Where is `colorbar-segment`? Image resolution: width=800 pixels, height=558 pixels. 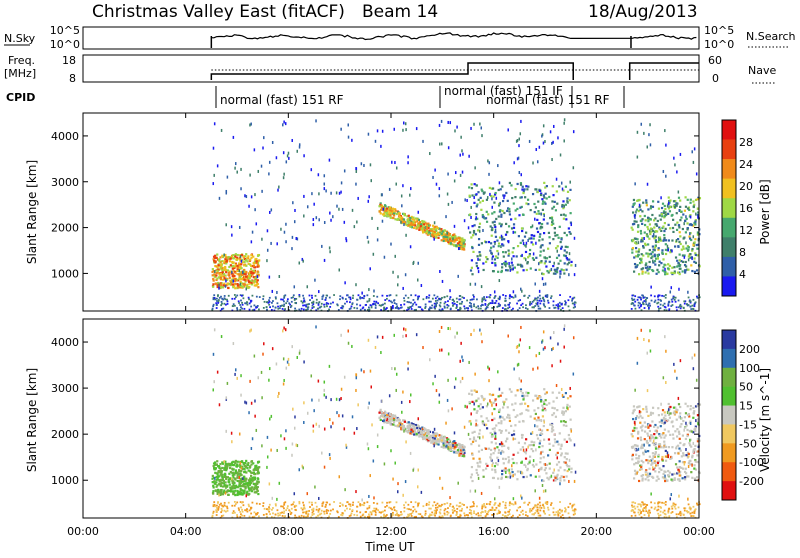 colorbar-segment is located at coordinates (729, 169).